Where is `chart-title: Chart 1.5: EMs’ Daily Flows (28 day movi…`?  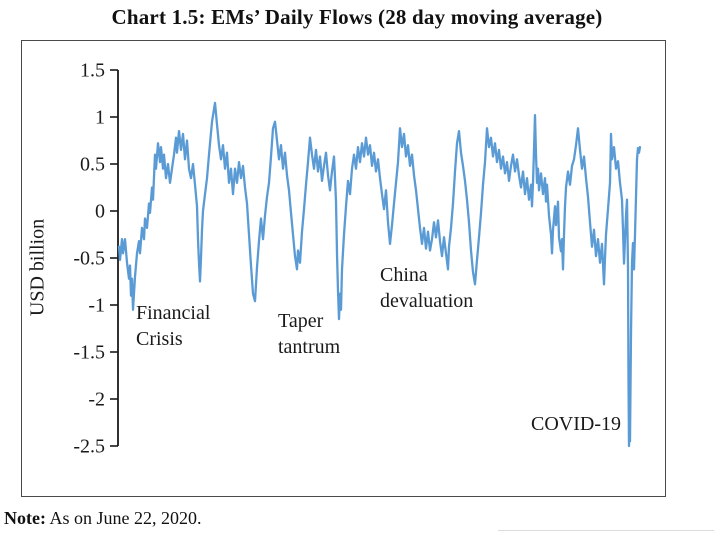
chart-title: Chart 1.5: EMs’ Daily Flows (28 day movi… is located at coordinates (357, 17).